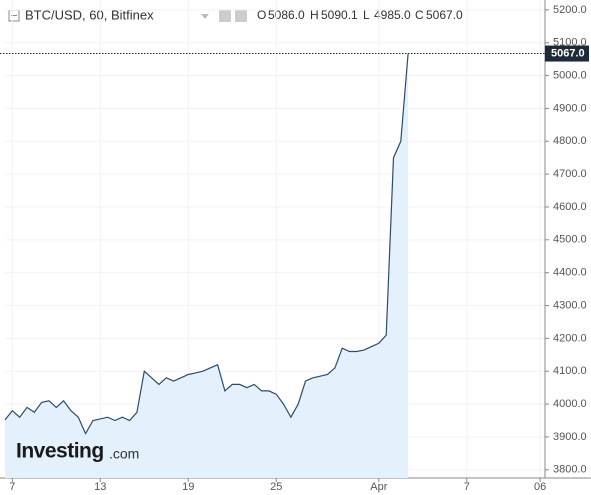  Describe the element at coordinates (286, 15) in the screenshot. I see `ohlc-value: 5086.0` at that location.